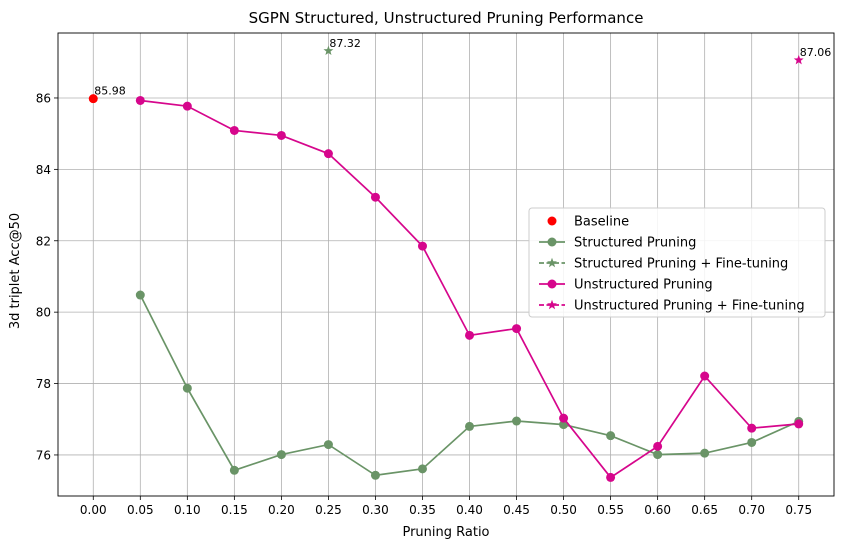 The image size is (842, 547). What do you see at coordinates (635, 243) in the screenshot?
I see `legend-label: Structured Pruning` at bounding box center [635, 243].